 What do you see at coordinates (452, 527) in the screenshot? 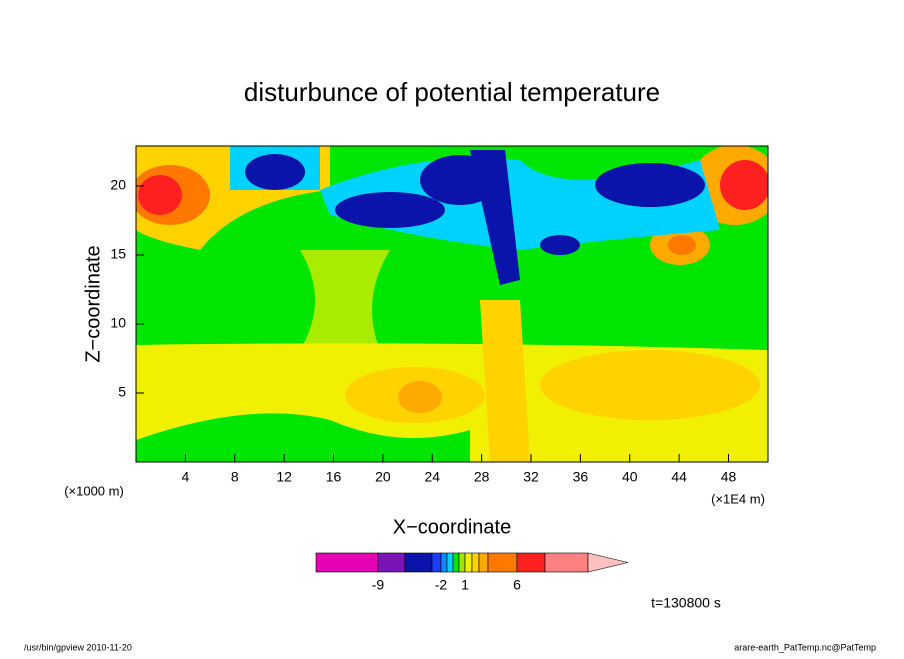
I see `x-axis-title: X−coordinate` at bounding box center [452, 527].